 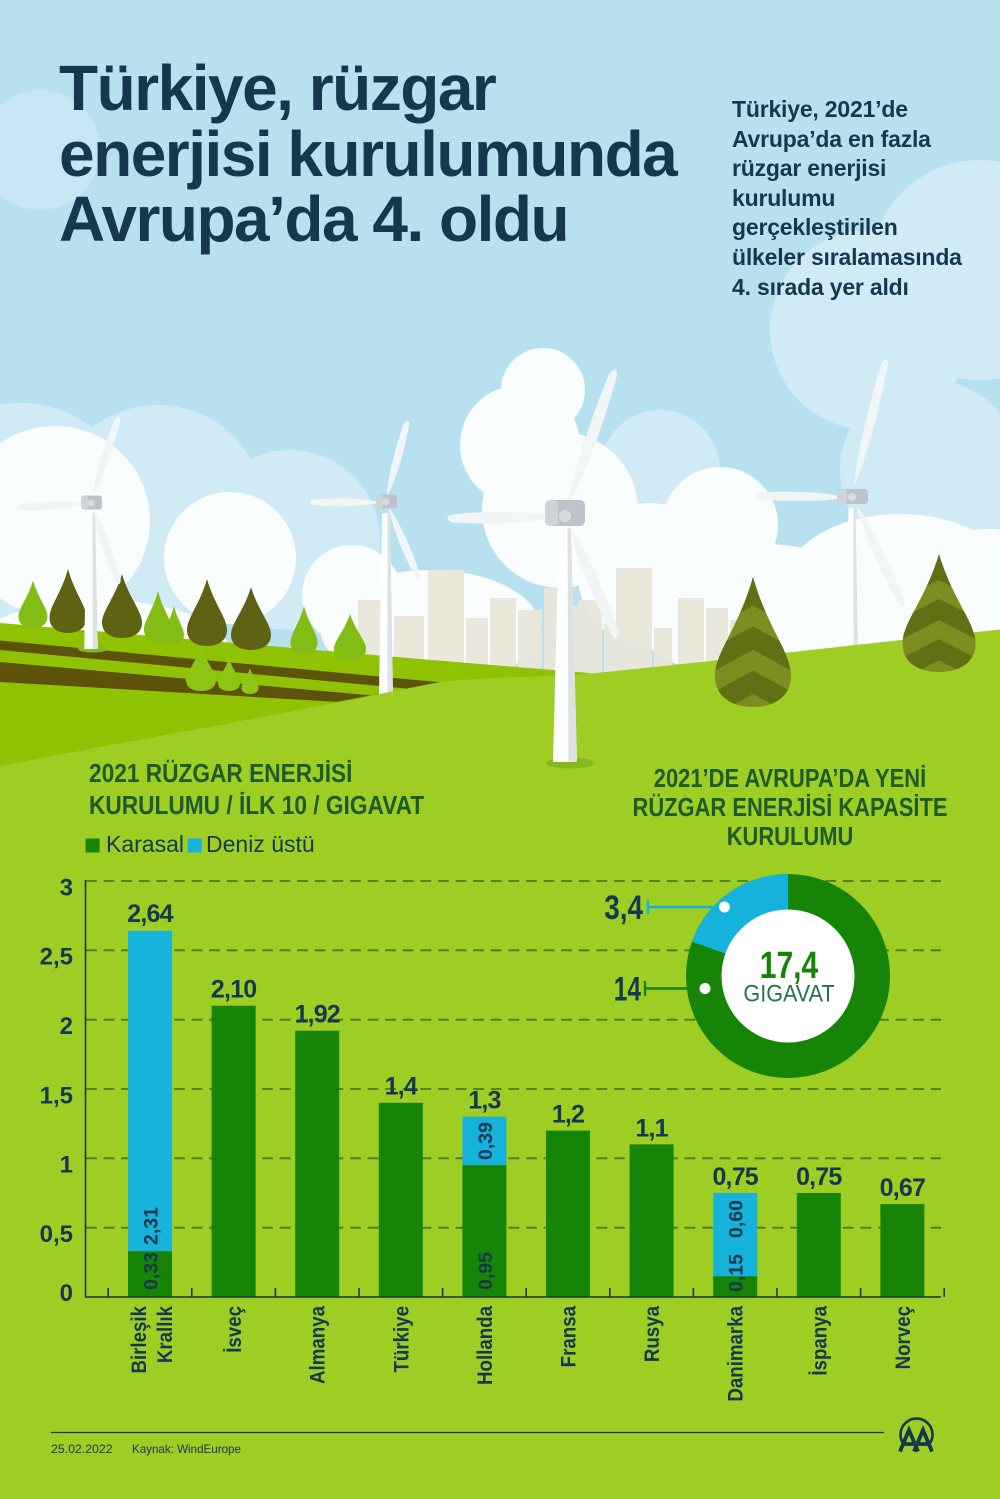 What do you see at coordinates (66, 1165) in the screenshot?
I see `svg-text: 1` at bounding box center [66, 1165].